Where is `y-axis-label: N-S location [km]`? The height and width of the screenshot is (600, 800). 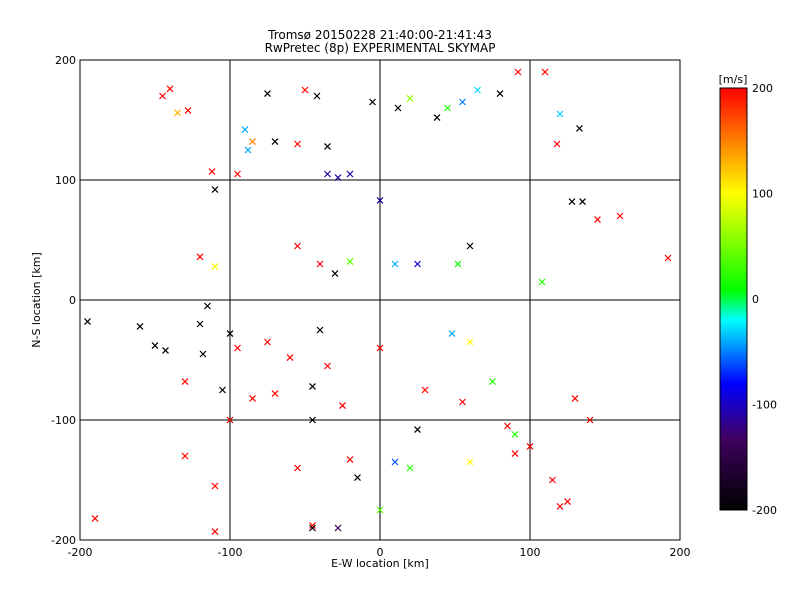
y-axis-label: N-S location [km] is located at coordinates (36, 300).